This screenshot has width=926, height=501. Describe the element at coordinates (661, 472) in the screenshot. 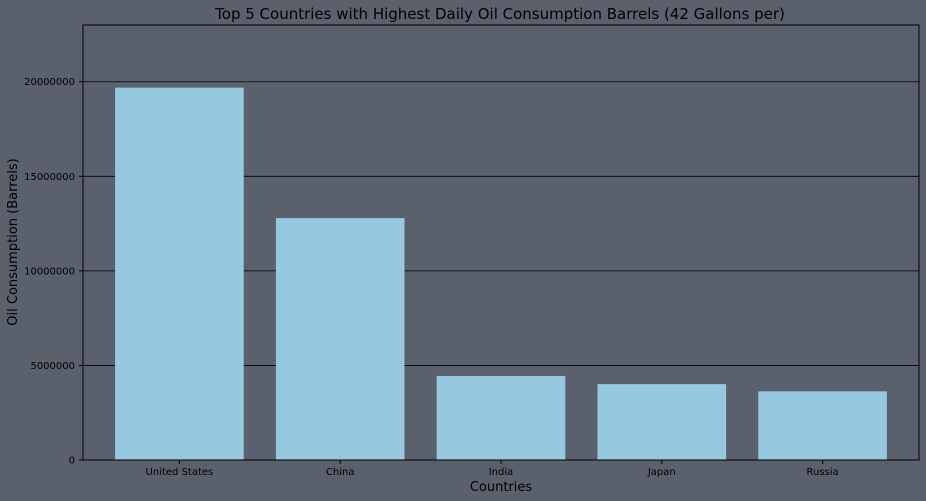

I see `x-tick-label: Japan` at that location.